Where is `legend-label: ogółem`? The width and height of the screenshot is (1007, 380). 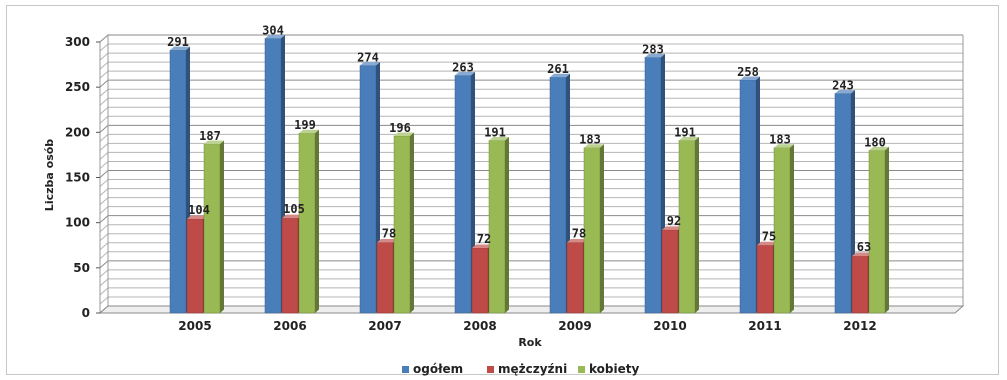
legend-label: ogółem is located at coordinates (438, 369).